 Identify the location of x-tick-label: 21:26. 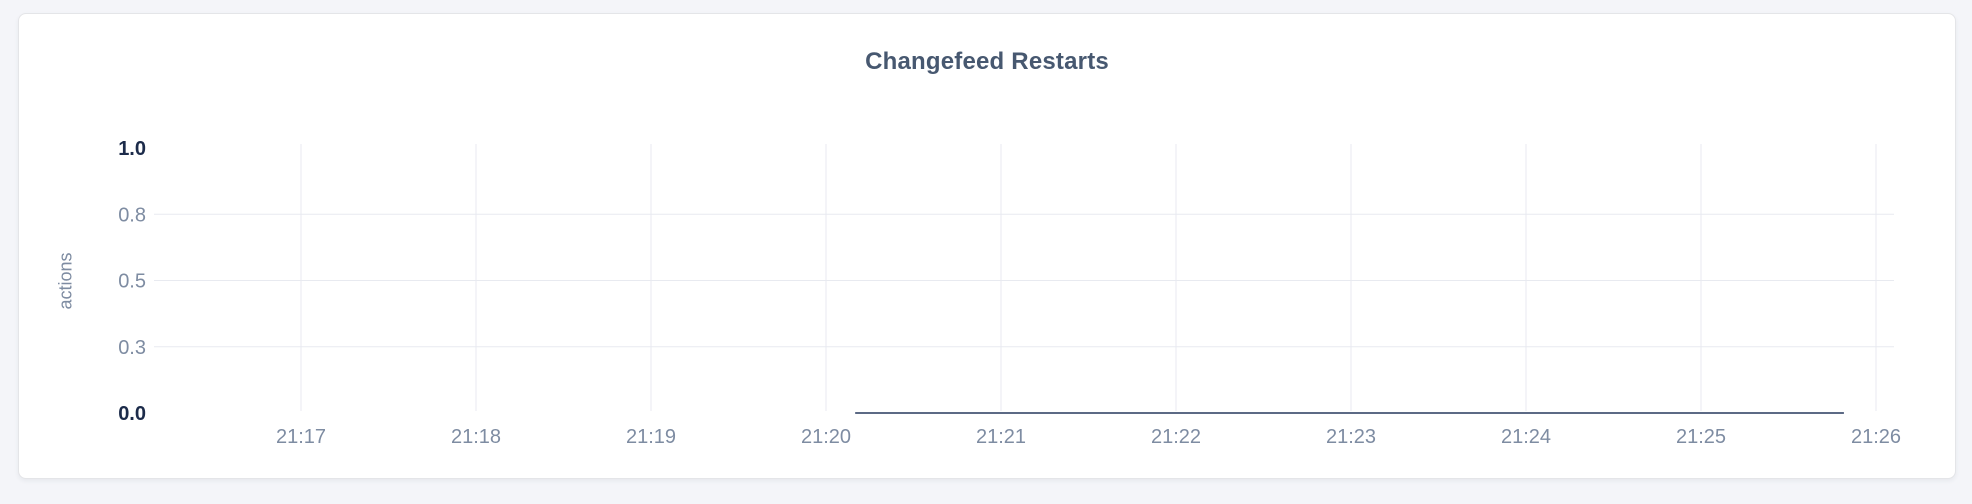
(1876, 437).